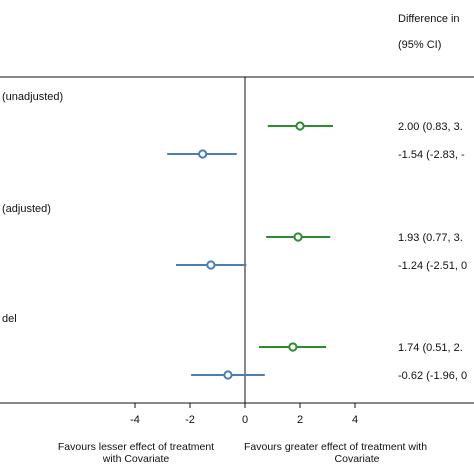 The image size is (474, 474). I want to click on x-tick-label: 2, so click(300, 420).